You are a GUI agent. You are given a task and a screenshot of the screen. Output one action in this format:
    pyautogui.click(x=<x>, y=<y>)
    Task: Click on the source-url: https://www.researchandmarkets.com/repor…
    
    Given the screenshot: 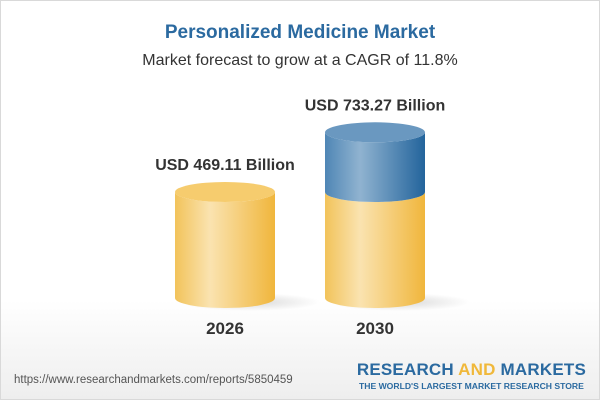 What is the action you would take?
    pyautogui.click(x=153, y=380)
    